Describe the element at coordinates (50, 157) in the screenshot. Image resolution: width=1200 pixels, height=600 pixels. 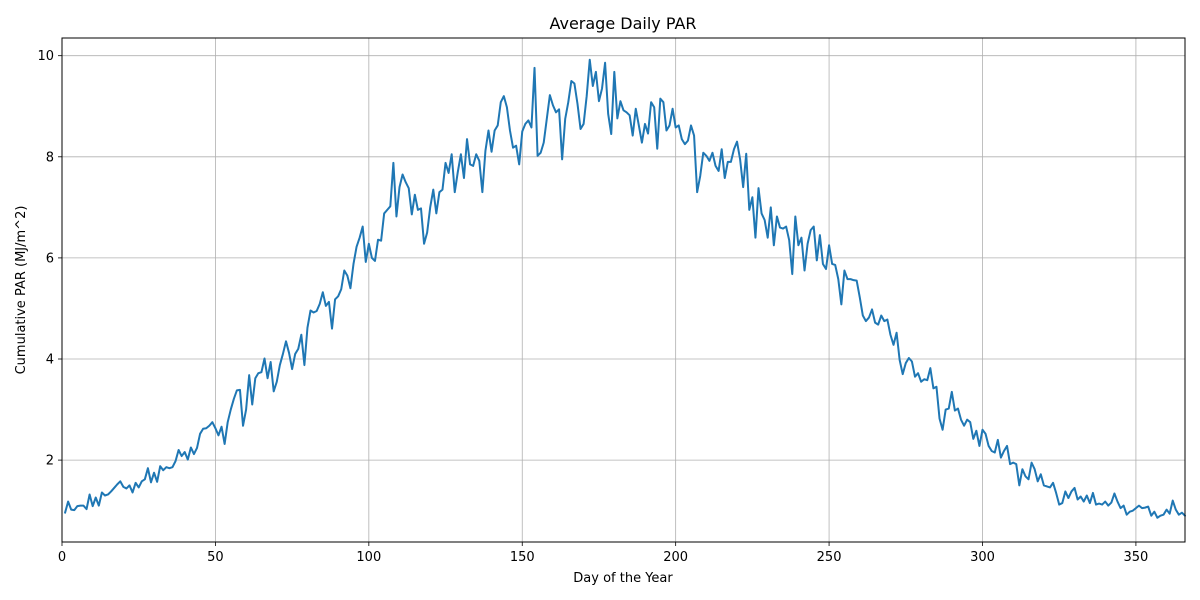
I see `y-tick-label: 8` at that location.